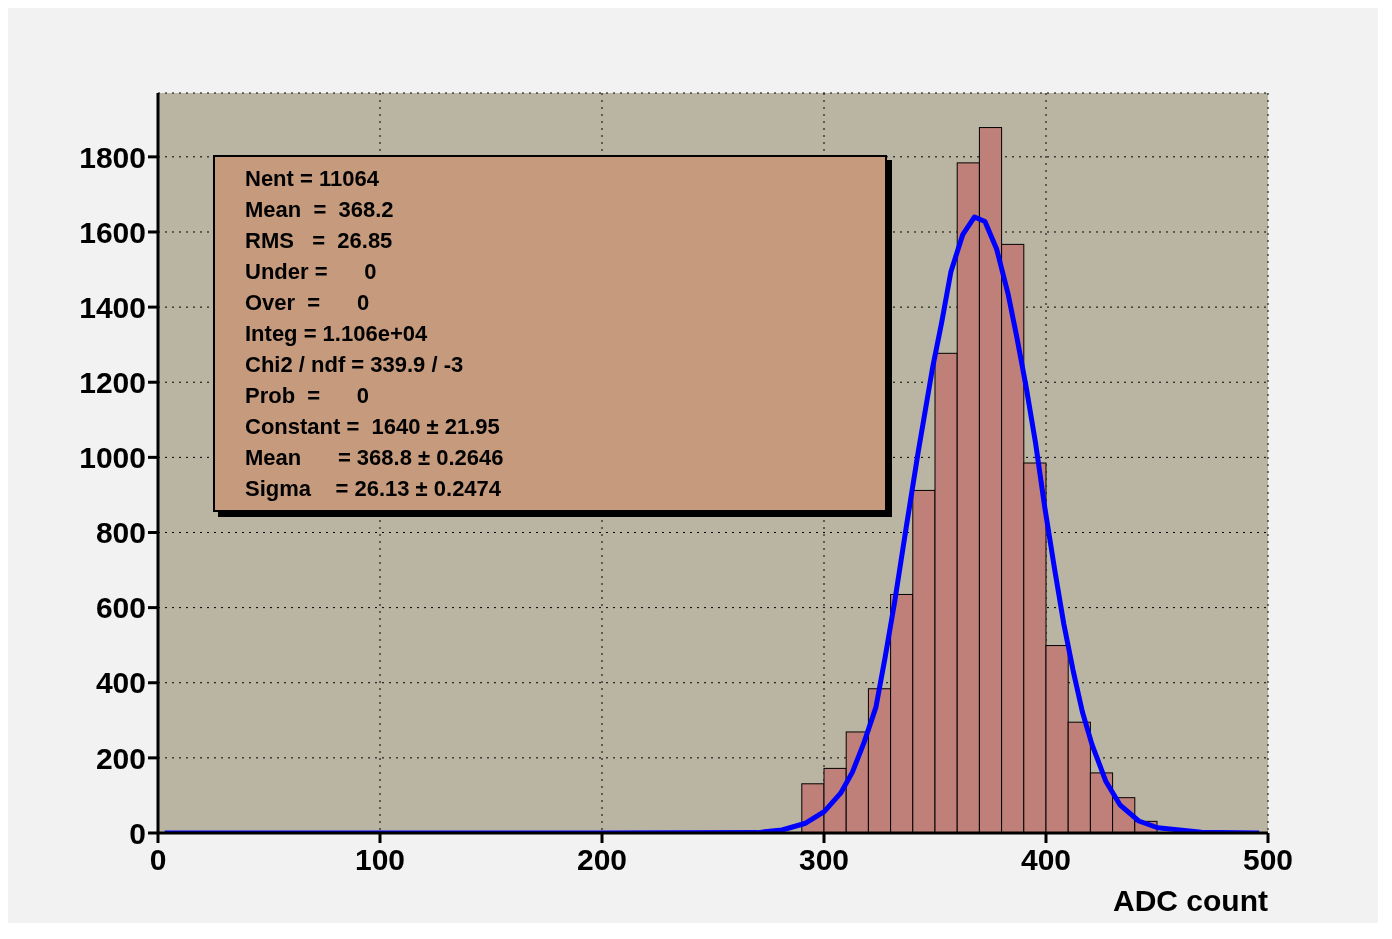 This screenshot has height=939, width=1392. What do you see at coordinates (380, 860) in the screenshot?
I see `x-tick-label: 100` at bounding box center [380, 860].